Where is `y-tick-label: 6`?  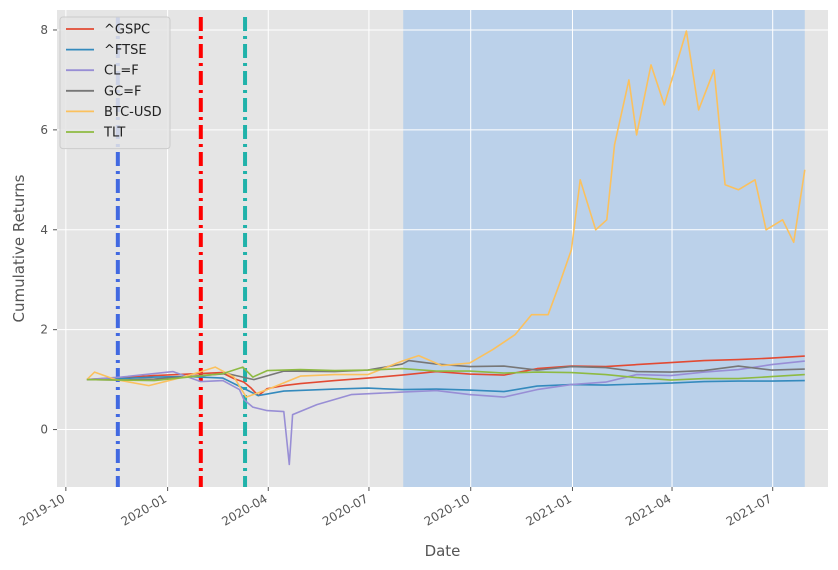 y-tick-label: 6 is located at coordinates (44, 130).